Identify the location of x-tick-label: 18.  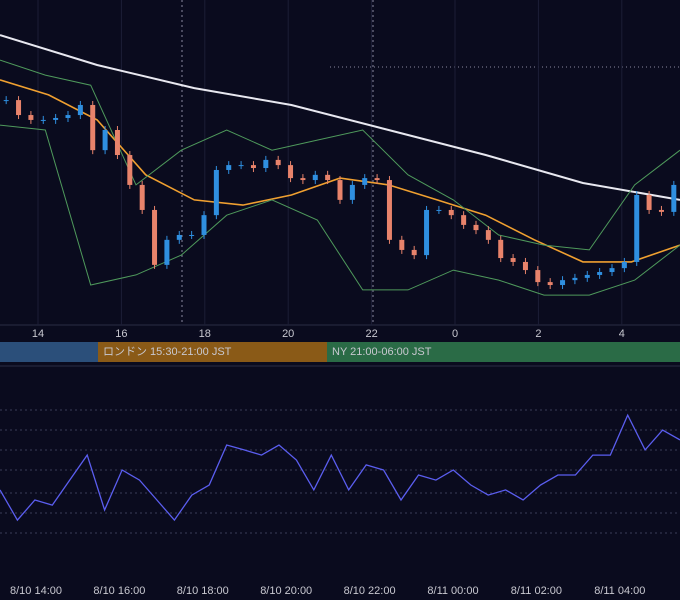
(205, 334).